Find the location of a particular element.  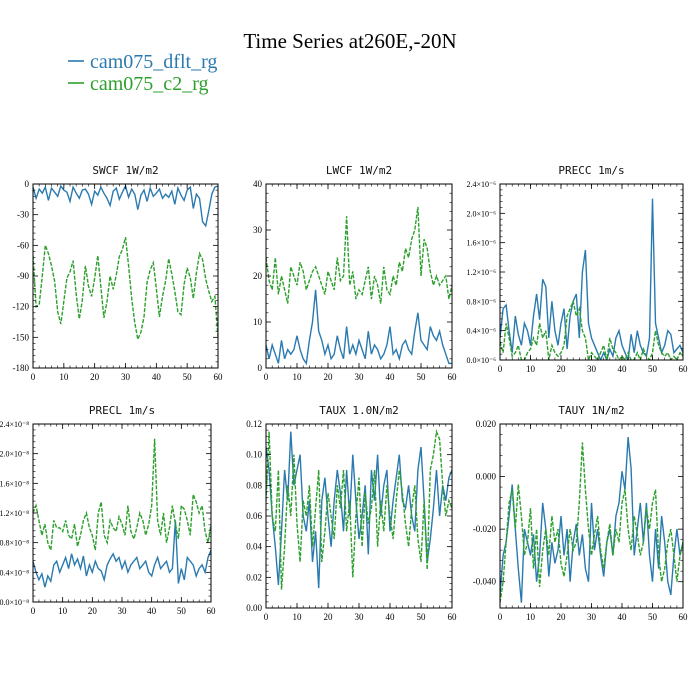

y-tick-label: -180 is located at coordinates (21, 368).